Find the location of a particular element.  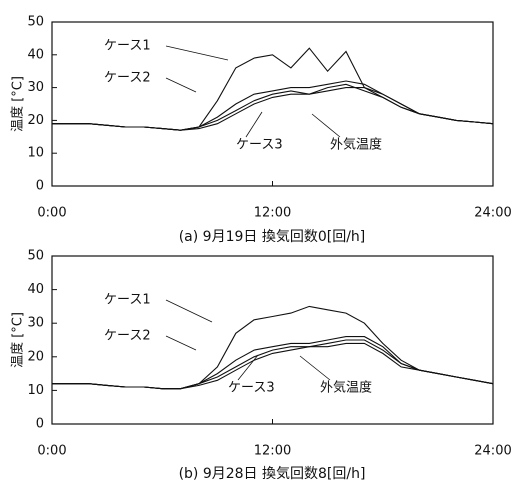

chart-caption: (b) 9月28日 換気回数8[回/h] is located at coordinates (272, 474).